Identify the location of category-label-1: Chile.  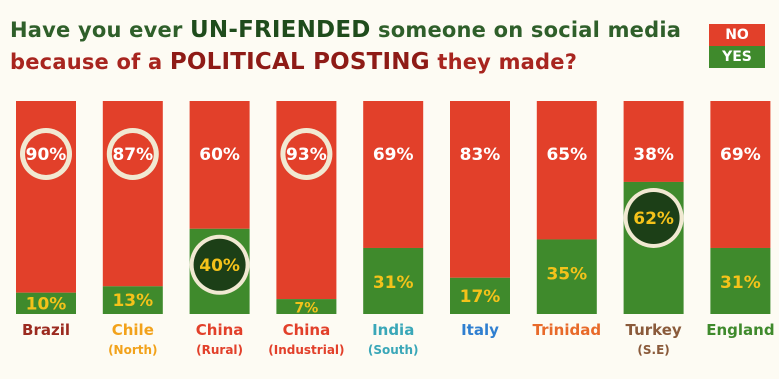
(133, 330).